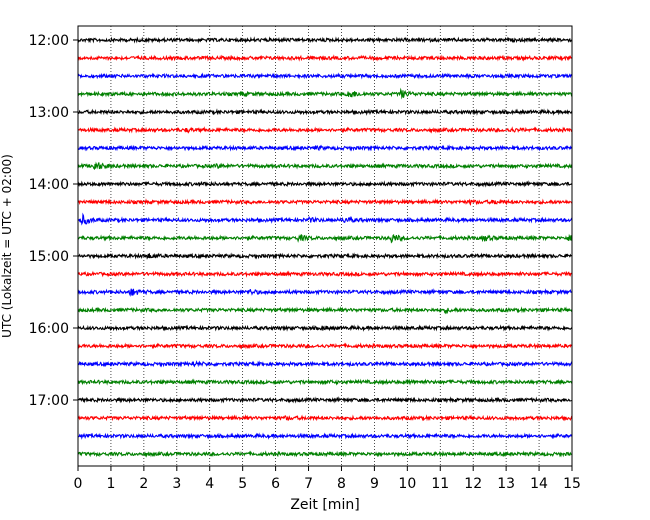 The image size is (650, 520). I want to click on y-tick-label: 14:00, so click(49, 185).